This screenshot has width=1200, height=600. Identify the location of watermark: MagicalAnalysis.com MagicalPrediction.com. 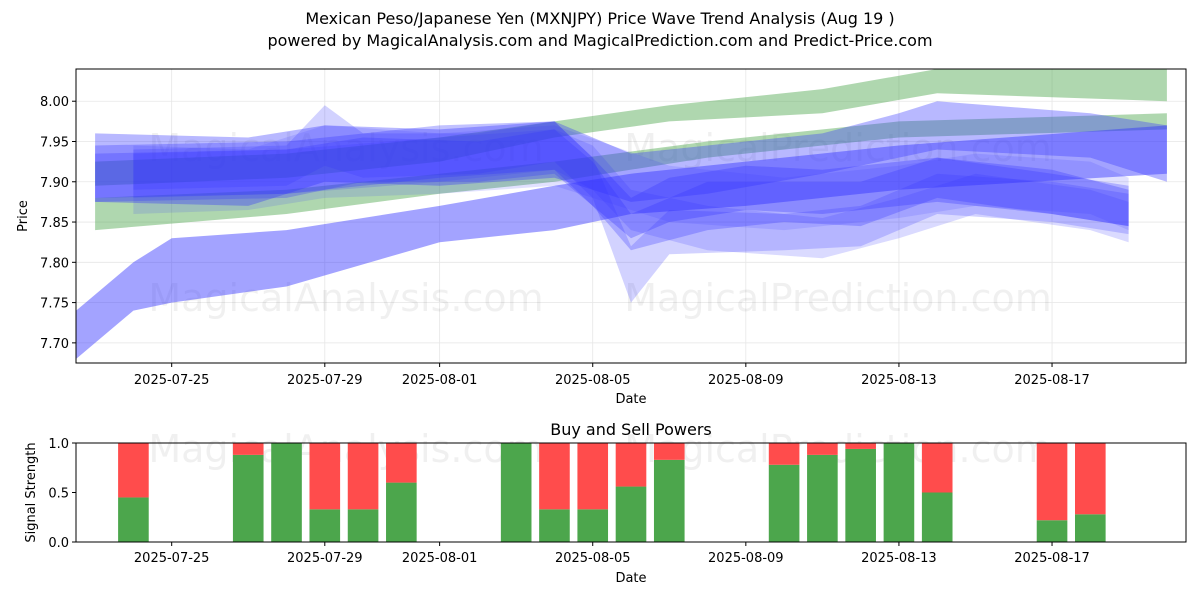
(599, 449).